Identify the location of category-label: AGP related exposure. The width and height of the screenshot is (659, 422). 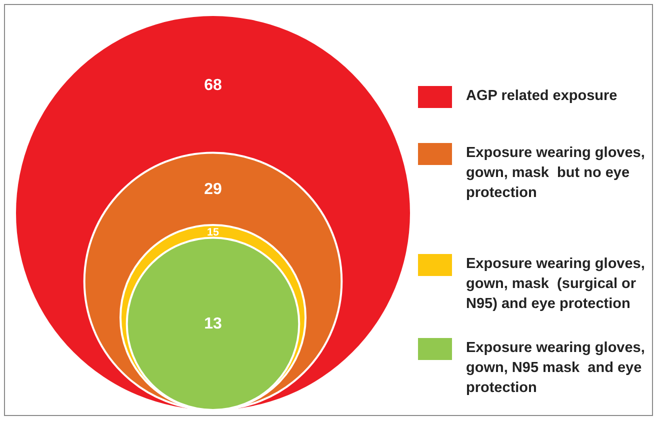
(542, 96).